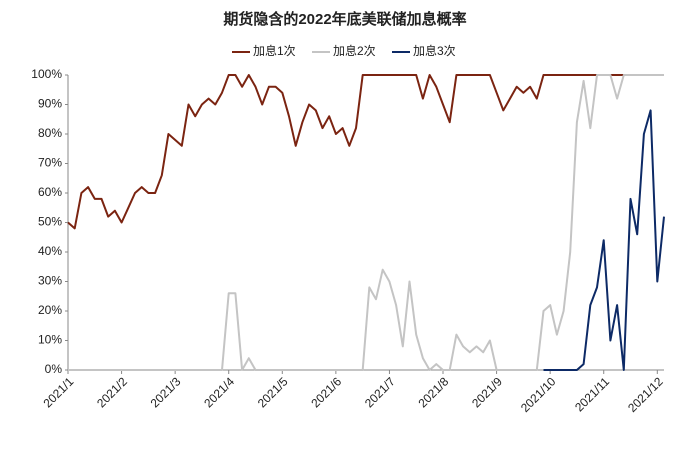  What do you see at coordinates (604, 240) in the screenshot?
I see `series-line` at bounding box center [604, 240].